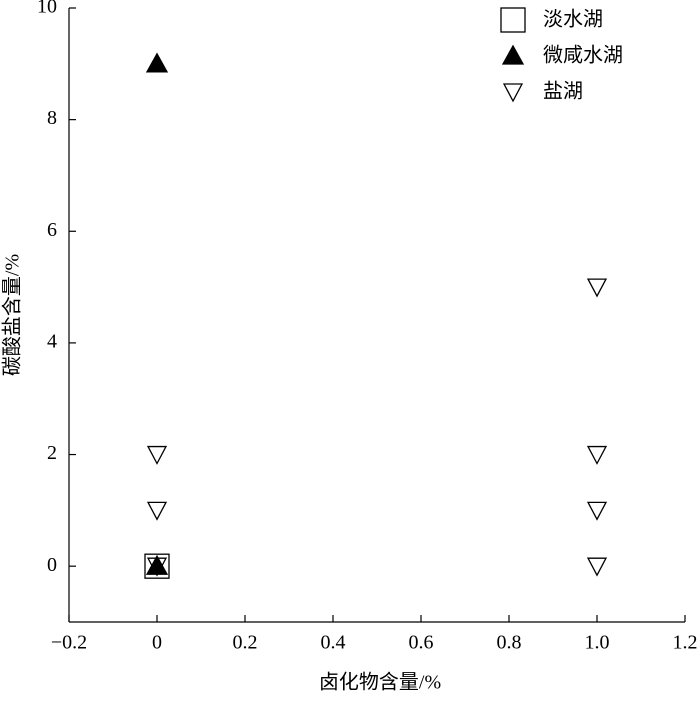 The width and height of the screenshot is (700, 701). What do you see at coordinates (52, 342) in the screenshot?
I see `y-tick-label: 4` at bounding box center [52, 342].